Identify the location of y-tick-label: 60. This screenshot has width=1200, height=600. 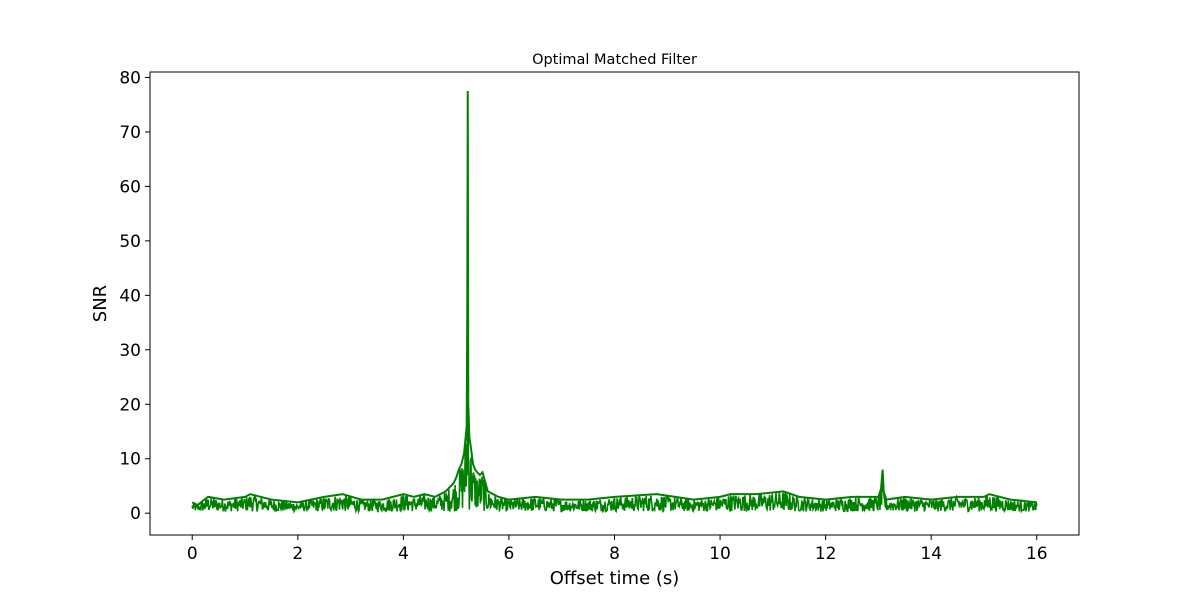
(130, 187).